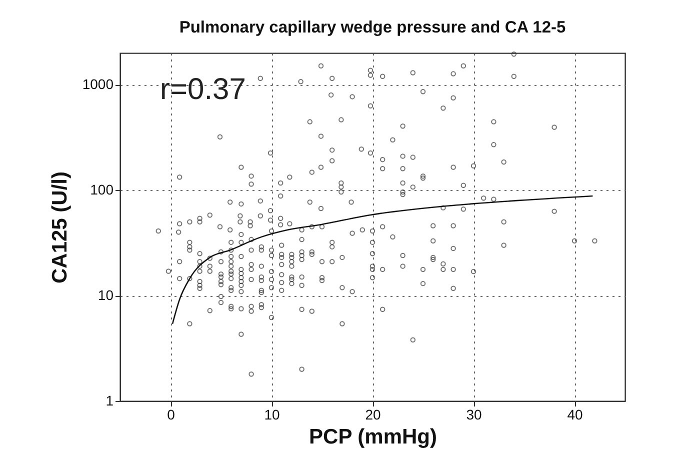 The image size is (685, 460). I want to click on y-tick-label: 1, so click(110, 400).